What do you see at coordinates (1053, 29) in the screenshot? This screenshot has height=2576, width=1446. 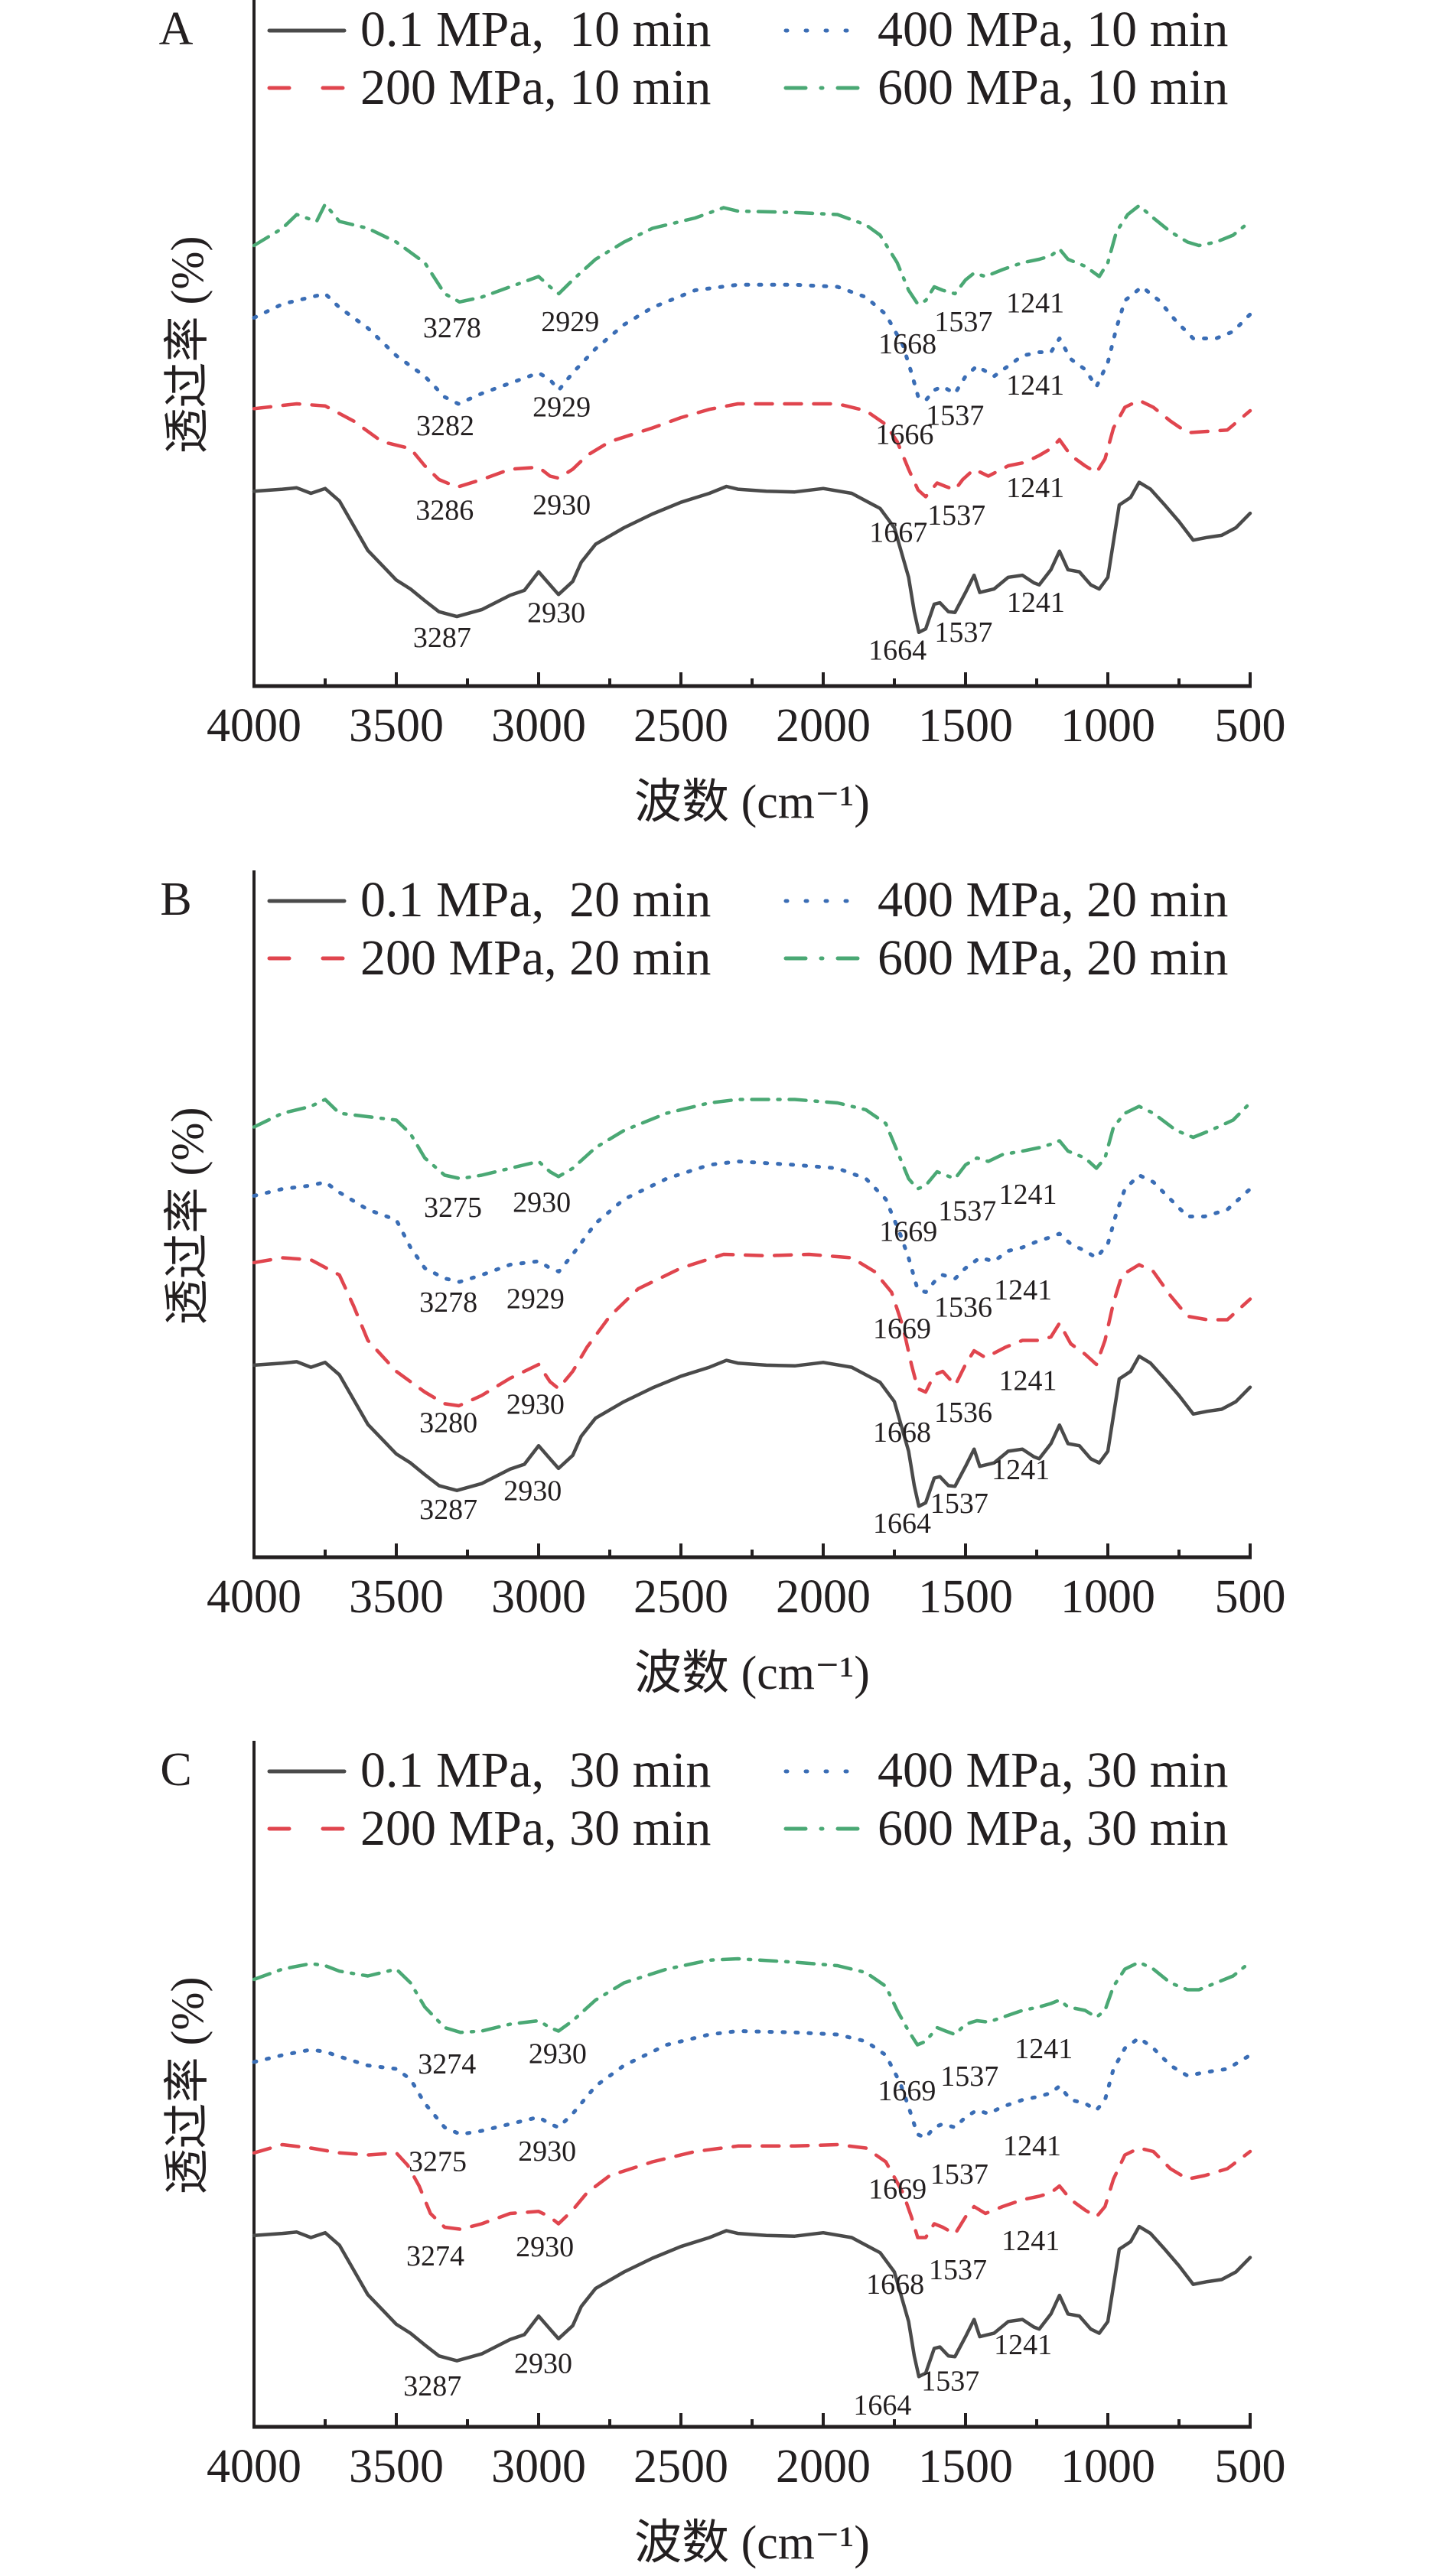 I see `legend-label: 400 MPa, 10 min` at bounding box center [1053, 29].